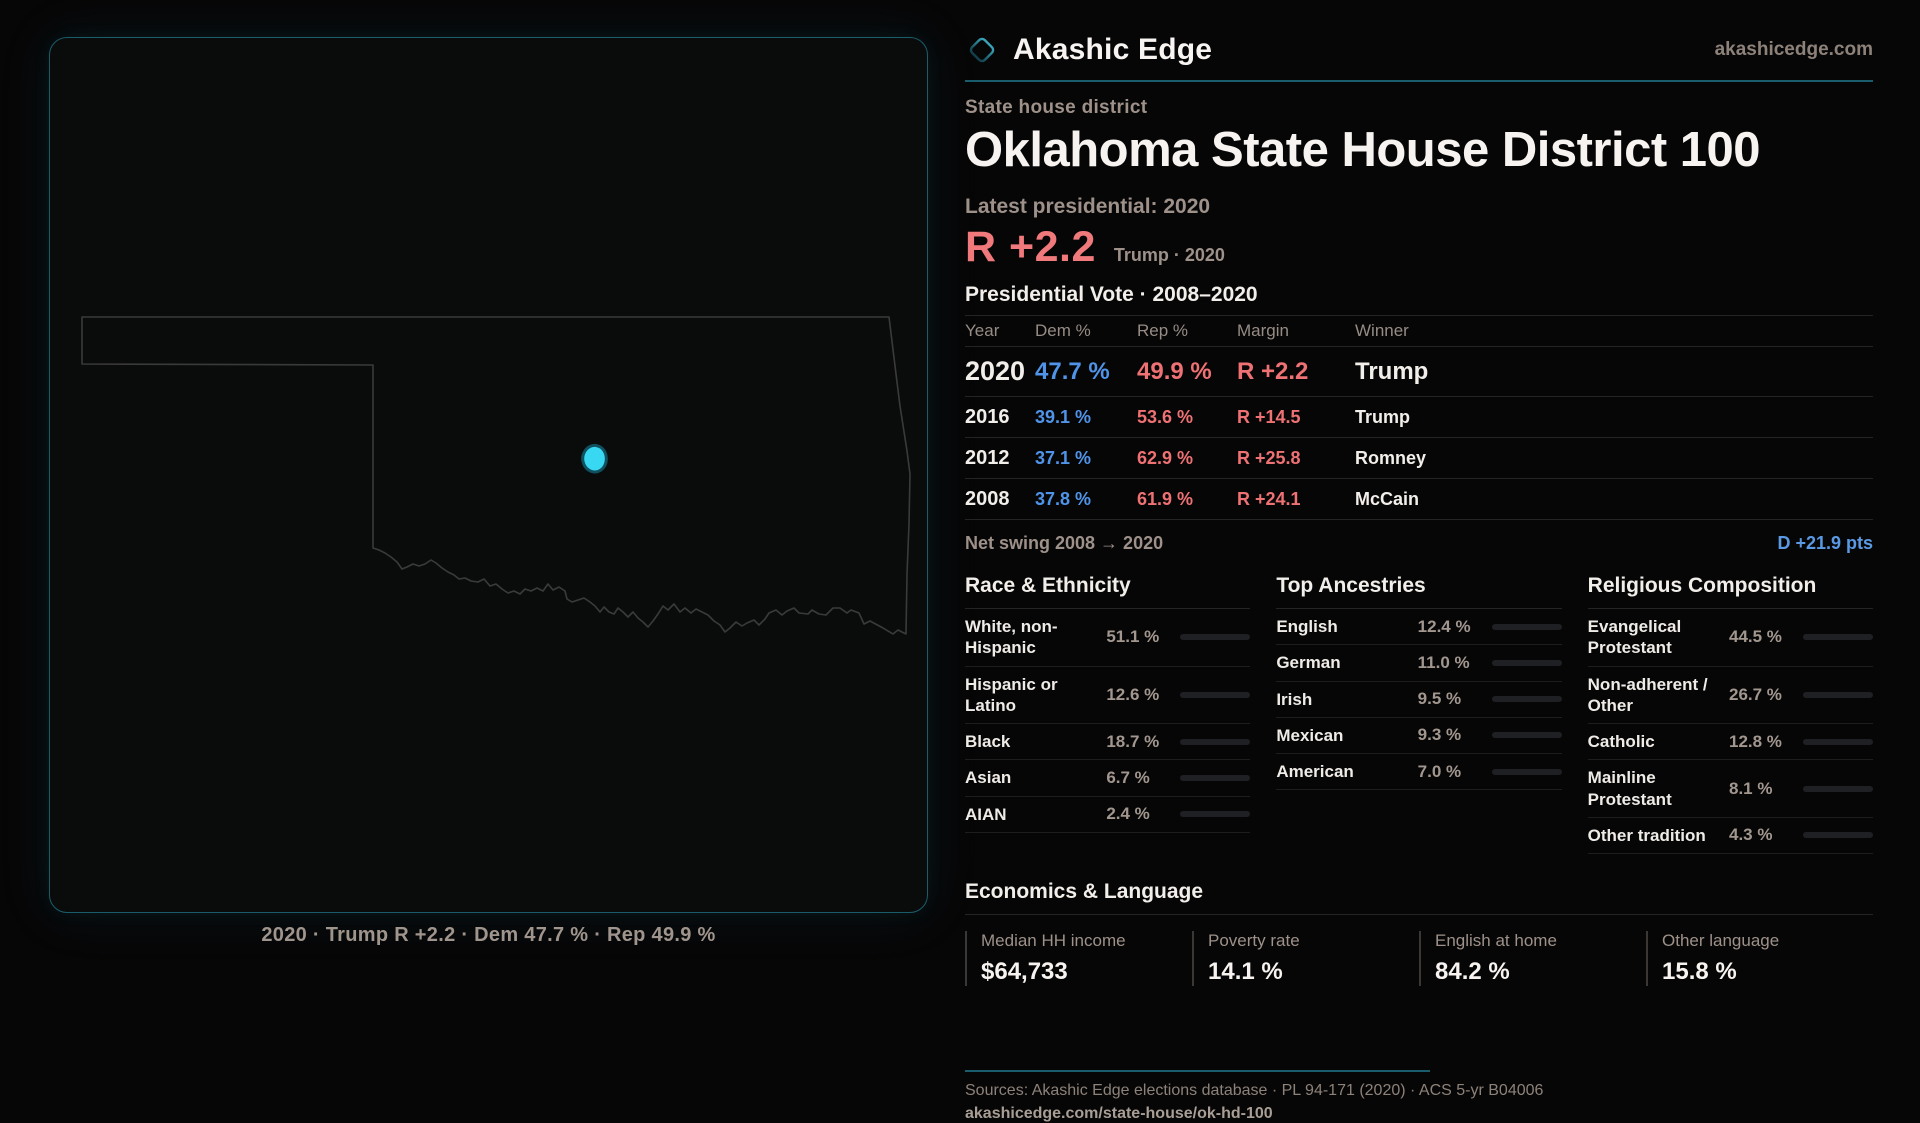 This screenshot has height=1123, width=1920. What do you see at coordinates (1363, 150) in the screenshot?
I see `page-title: Oklahoma State House District 100` at bounding box center [1363, 150].